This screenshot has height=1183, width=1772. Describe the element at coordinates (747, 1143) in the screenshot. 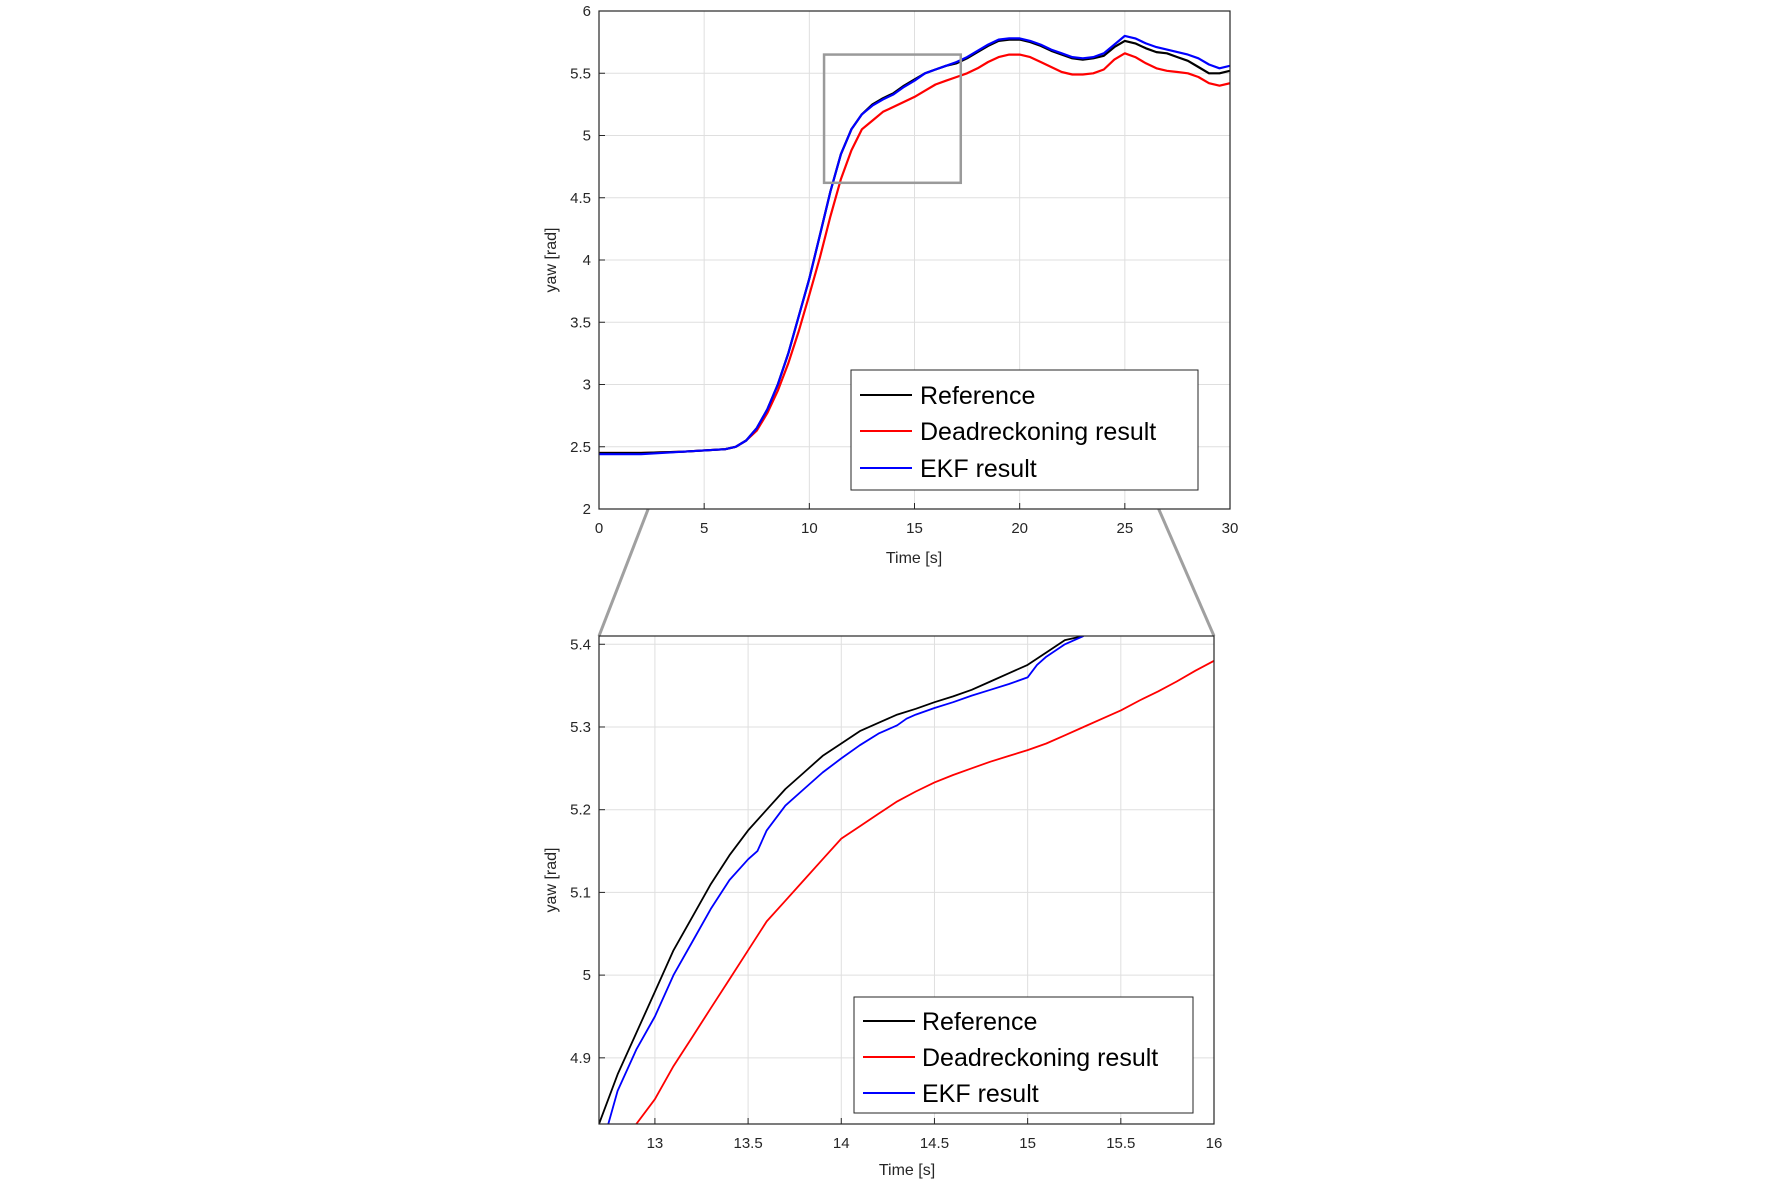

I see `zoomed-x-tick-label: 13.5` at that location.